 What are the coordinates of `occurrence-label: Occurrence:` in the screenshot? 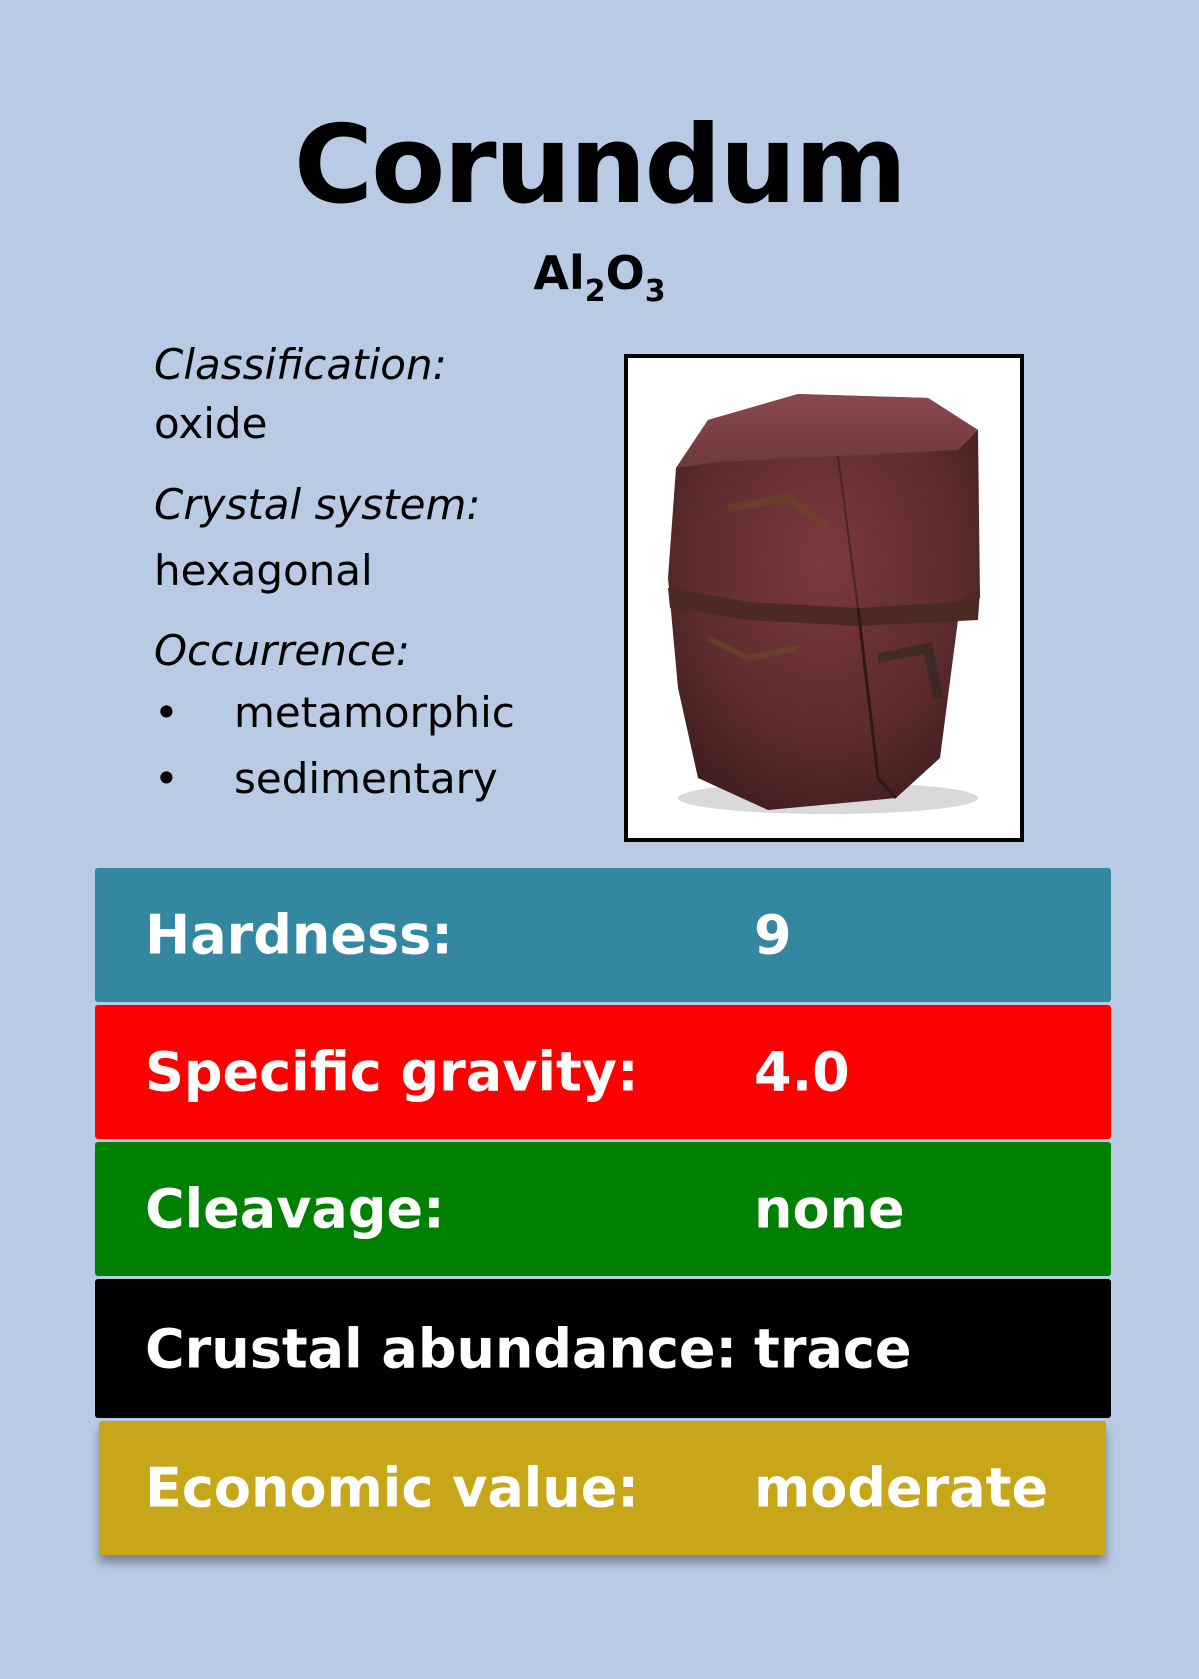 It's located at (282, 650).